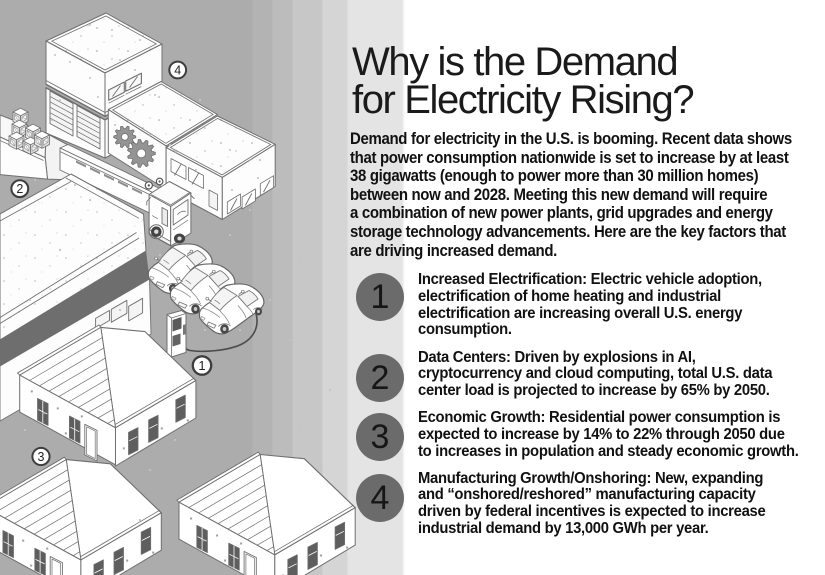 This screenshot has width=825, height=575. What do you see at coordinates (177, 71) in the screenshot?
I see `svg-text: 4` at bounding box center [177, 71].